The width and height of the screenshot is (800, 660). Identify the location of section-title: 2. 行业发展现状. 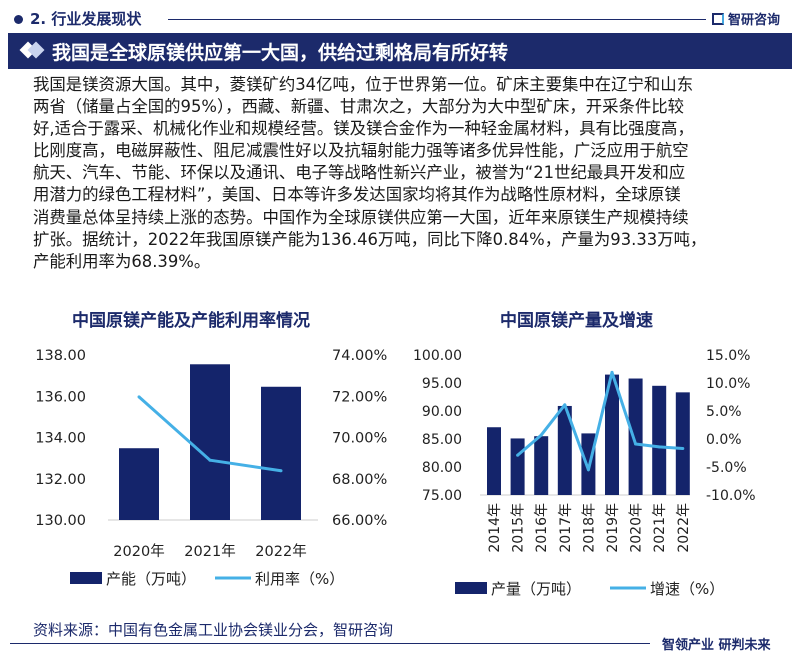
(86, 19).